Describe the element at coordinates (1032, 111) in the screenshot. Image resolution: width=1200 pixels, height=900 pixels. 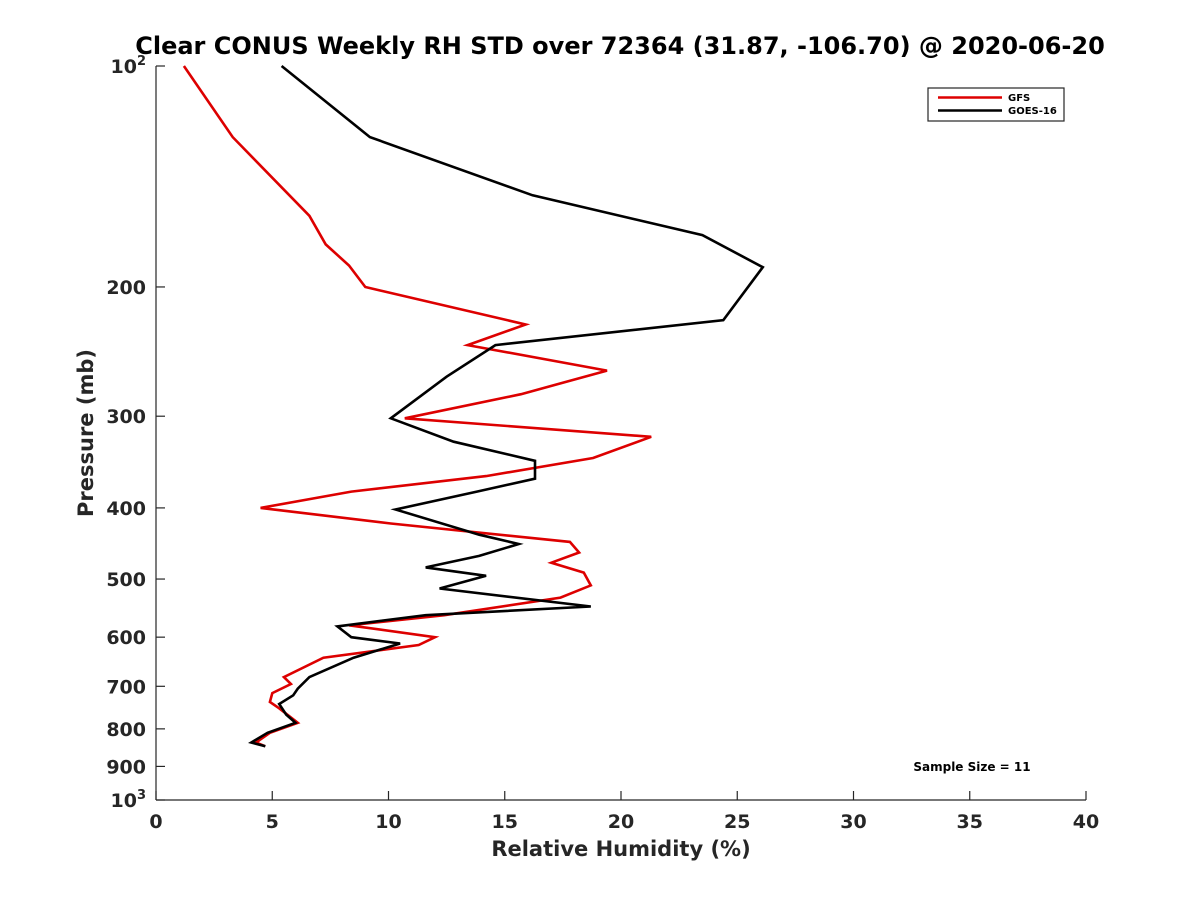
I see `legend-label-goes16: GOES-16` at that location.